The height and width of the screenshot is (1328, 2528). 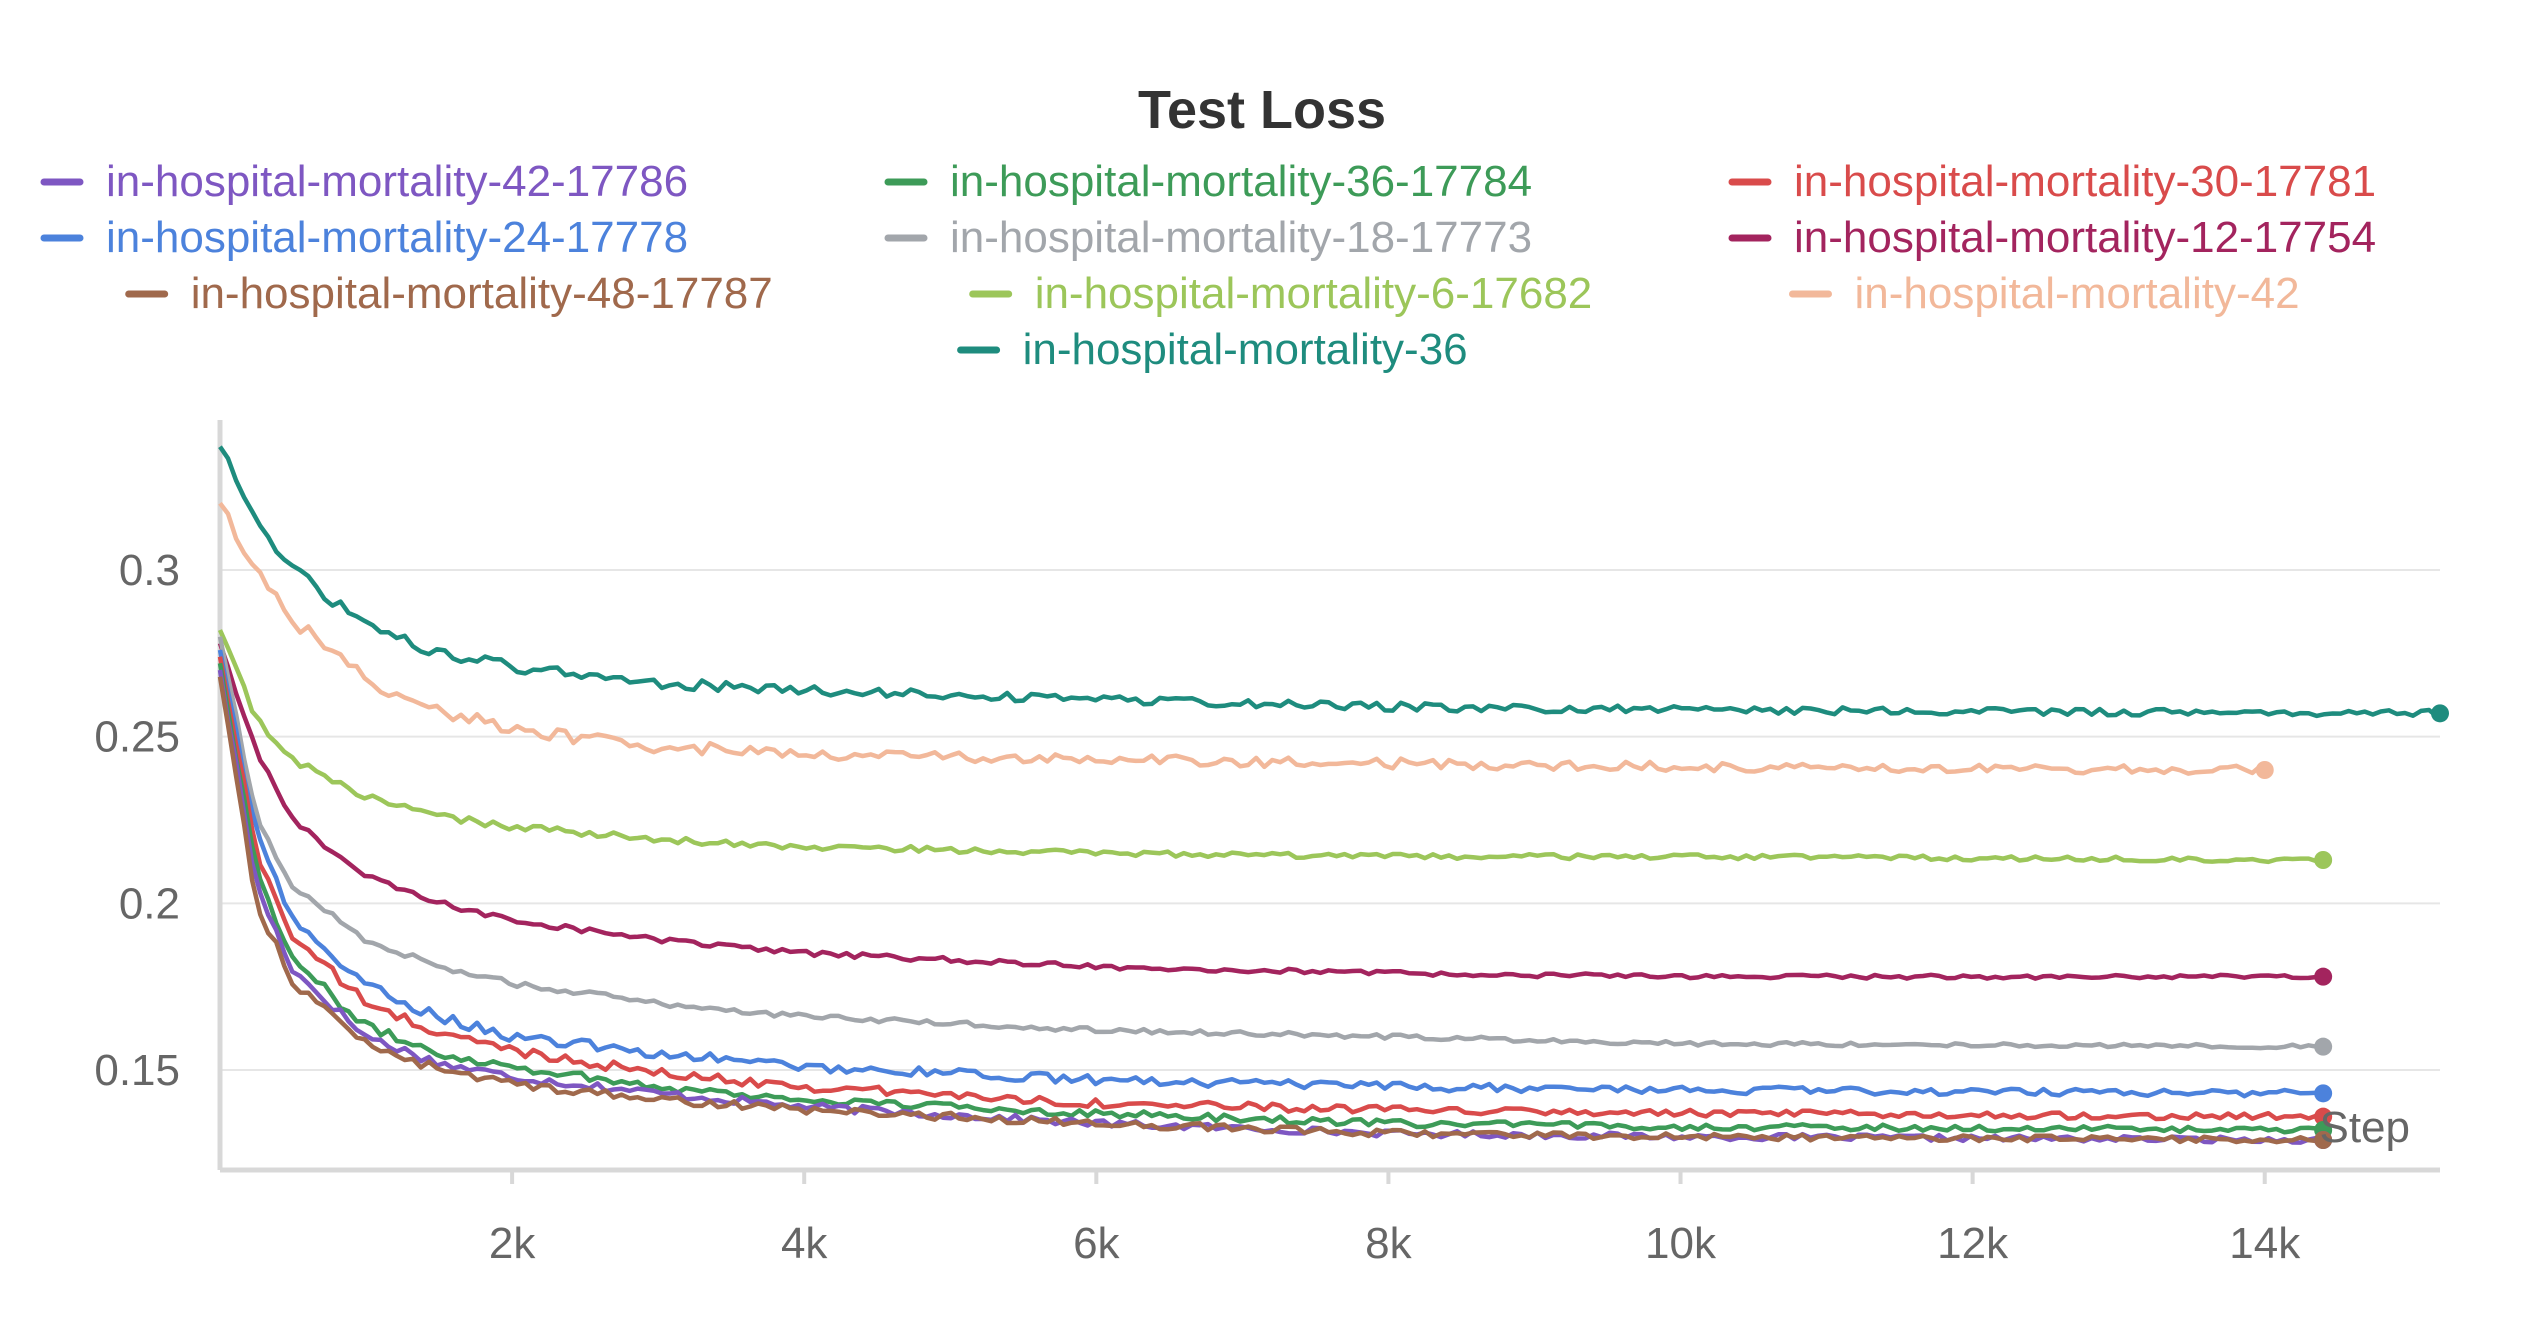 I want to click on legend-label: in-hospital-mortality-48-17787, so click(x=482, y=293).